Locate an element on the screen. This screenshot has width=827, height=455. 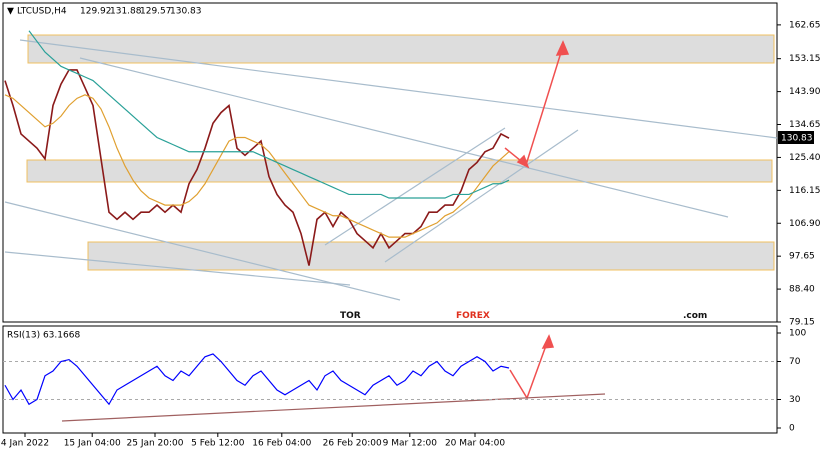
y-tick-label: 79.15 is located at coordinates (802, 323).